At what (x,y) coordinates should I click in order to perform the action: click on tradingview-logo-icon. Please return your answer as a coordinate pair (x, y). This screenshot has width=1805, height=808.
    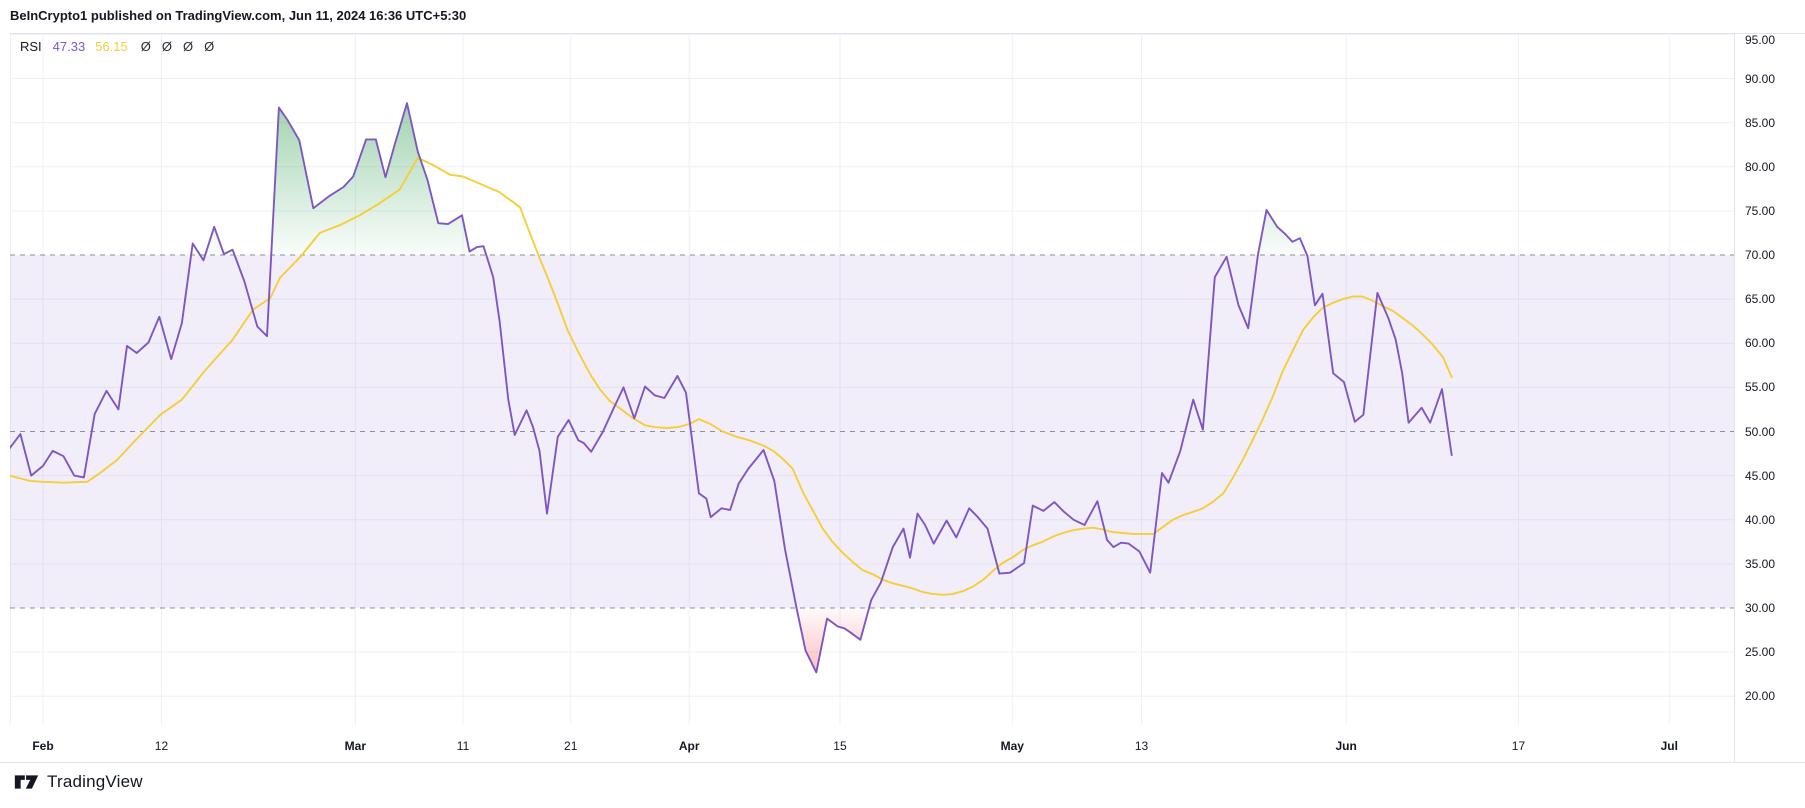
    Looking at the image, I should click on (26, 782).